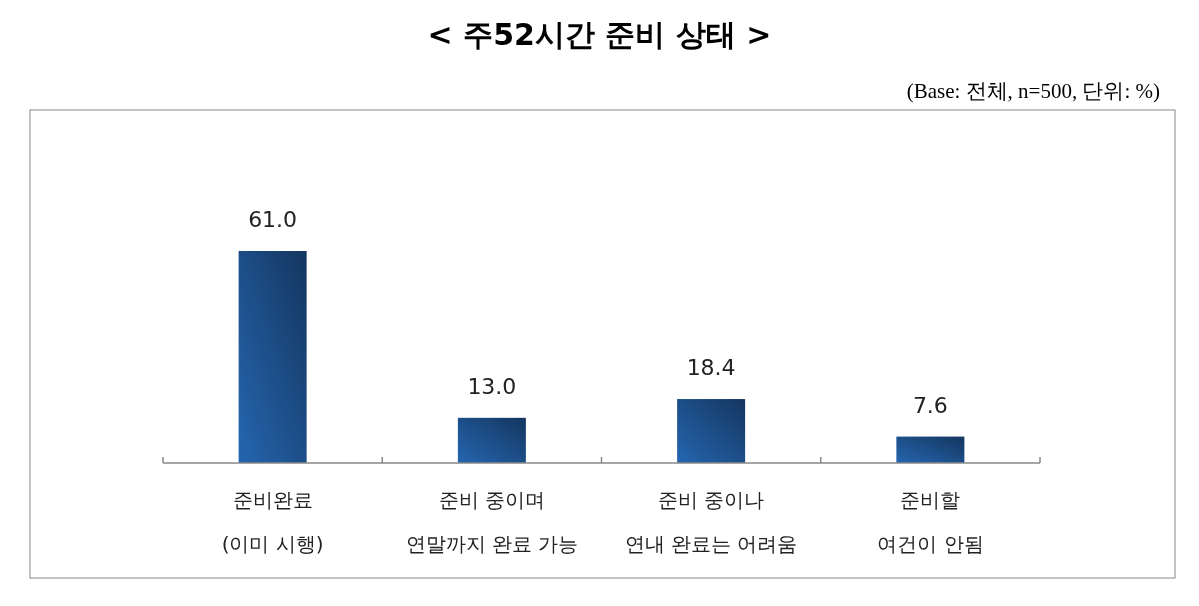 The width and height of the screenshot is (1199, 606). I want to click on x-tick-label: 준비할 여건이 안됨, so click(930, 522).